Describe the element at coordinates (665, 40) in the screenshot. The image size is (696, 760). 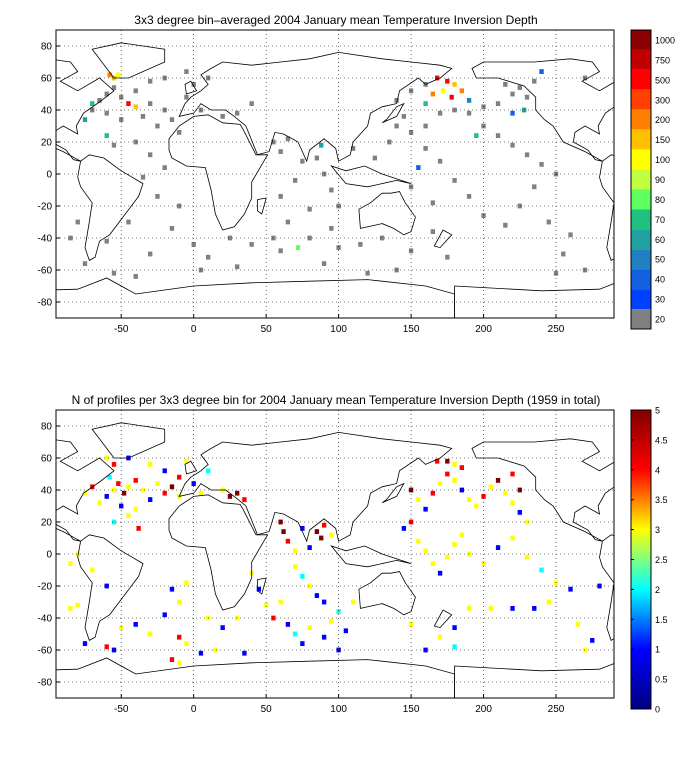
I see `colorbar-label: 1000` at that location.